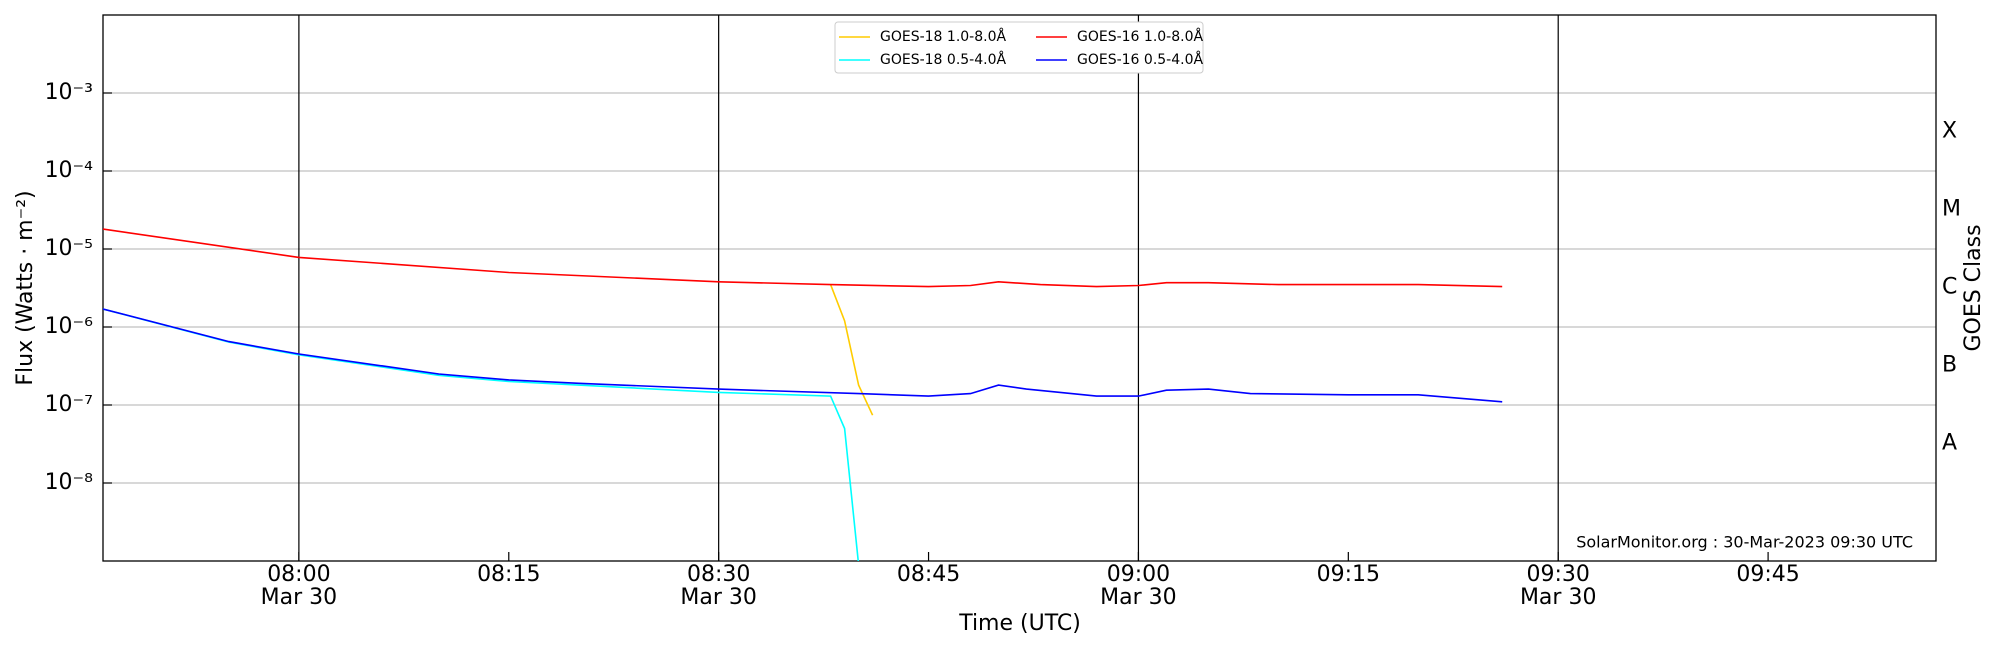 The height and width of the screenshot is (650, 2000). What do you see at coordinates (69, 170) in the screenshot?
I see `y-tick-label: 10⁻⁴` at bounding box center [69, 170].